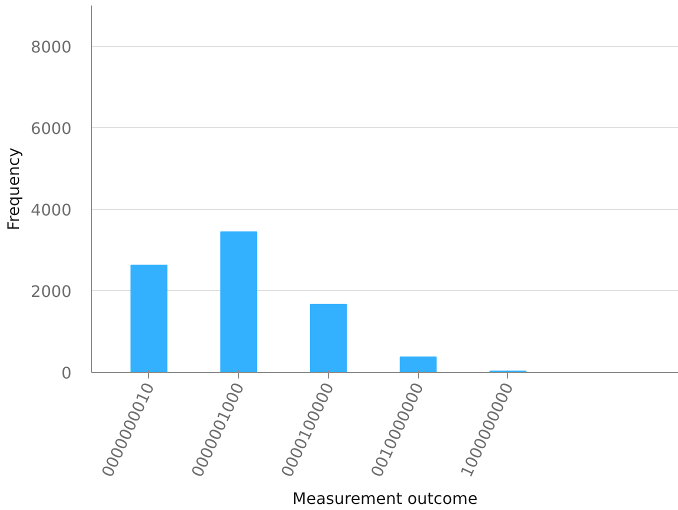 The width and height of the screenshot is (678, 510). Describe the element at coordinates (51, 210) in the screenshot. I see `y-tick-label: 4000` at that location.